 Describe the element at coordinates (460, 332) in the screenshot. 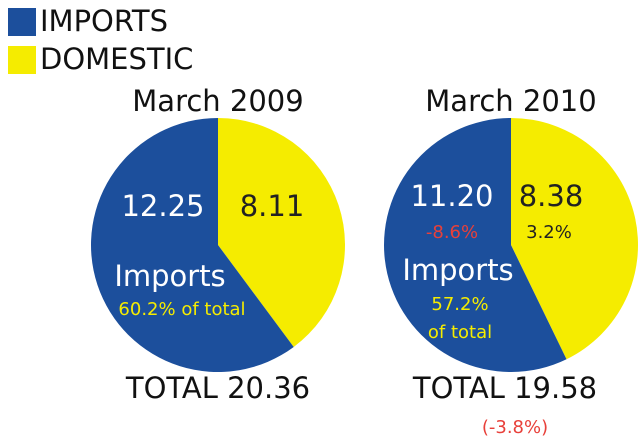

I see `annotation: of total` at that location.